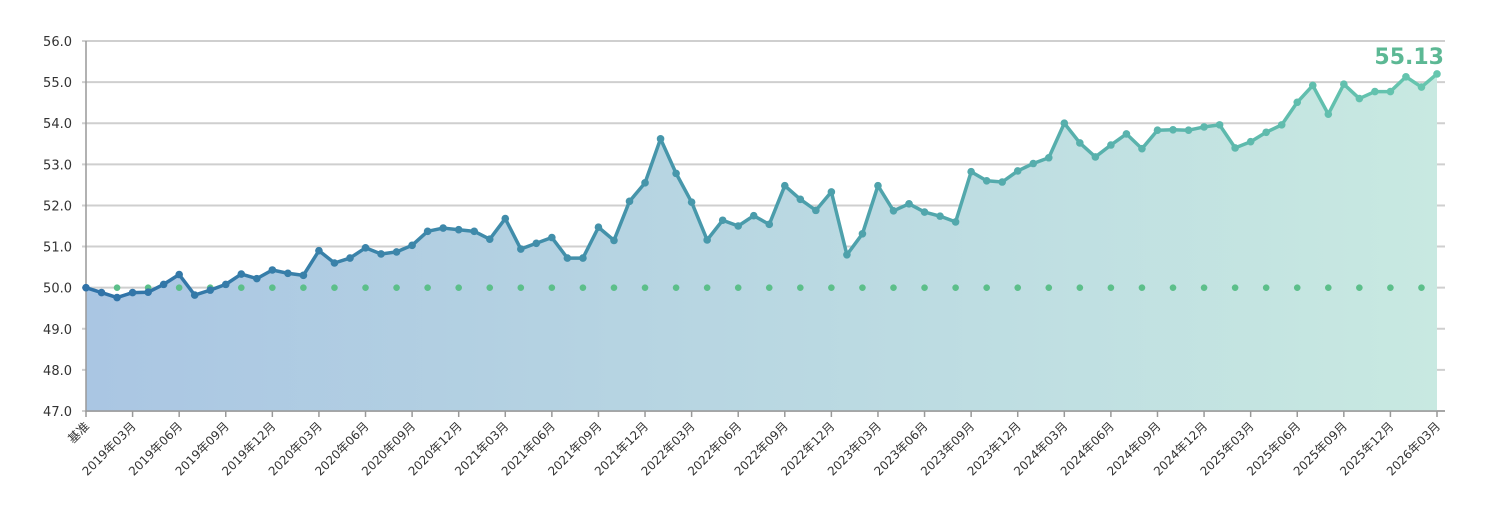 The width and height of the screenshot is (1499, 517). I want to click on y-tick-label: 53.0, so click(57, 165).